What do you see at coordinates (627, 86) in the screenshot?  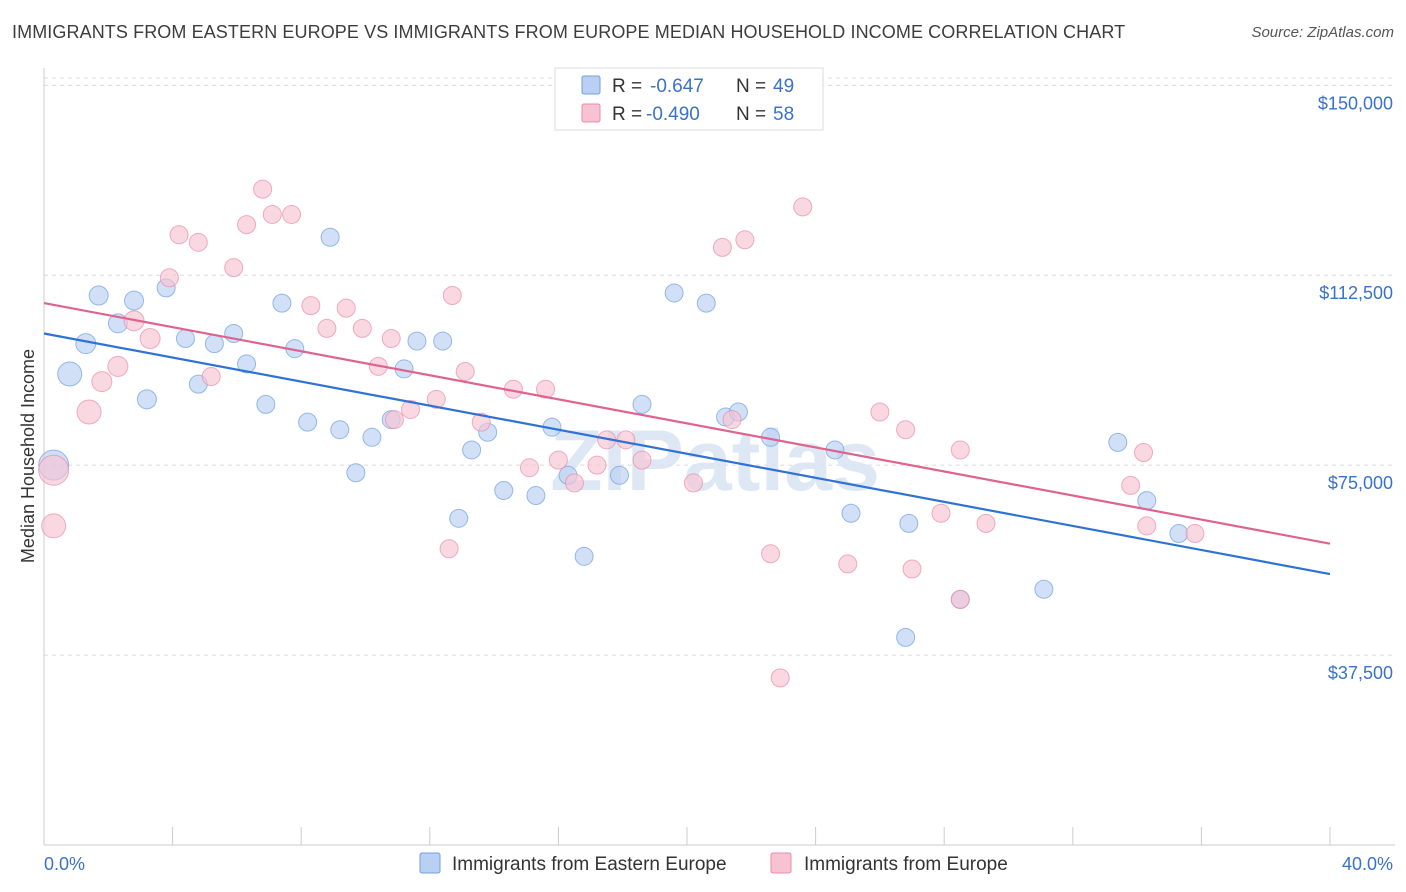 I see `legend-r-label-1: R =` at bounding box center [627, 86].